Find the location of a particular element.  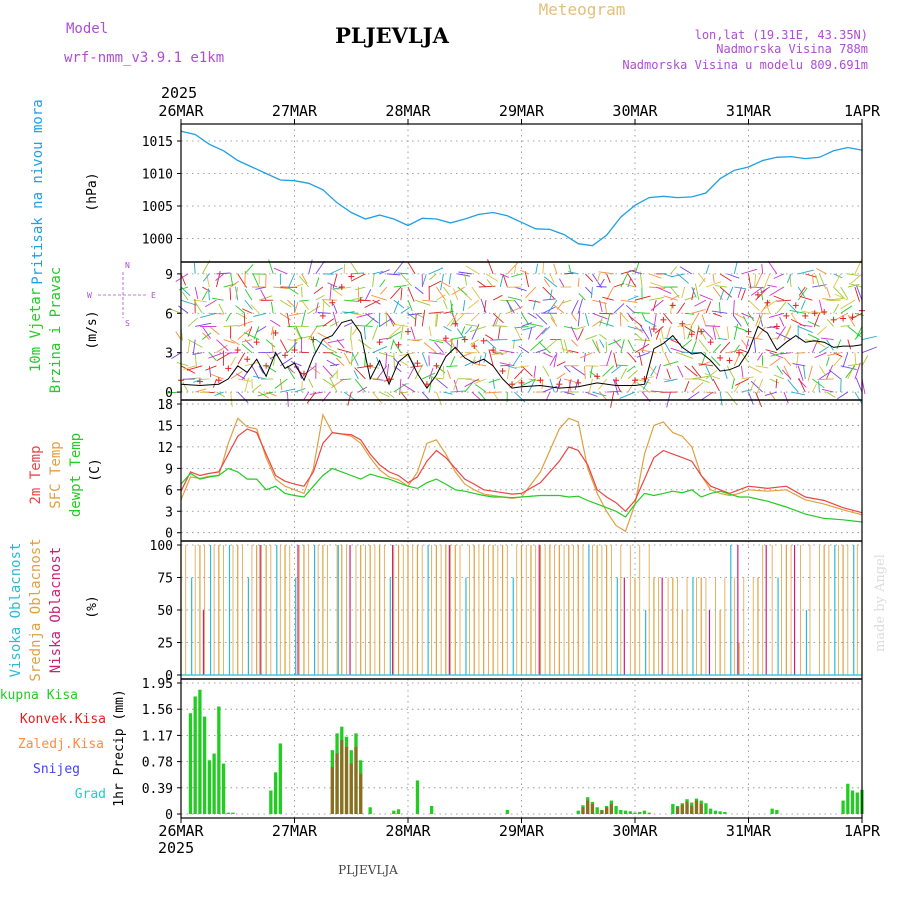

ytick-label: 0.78 is located at coordinates (157, 763).